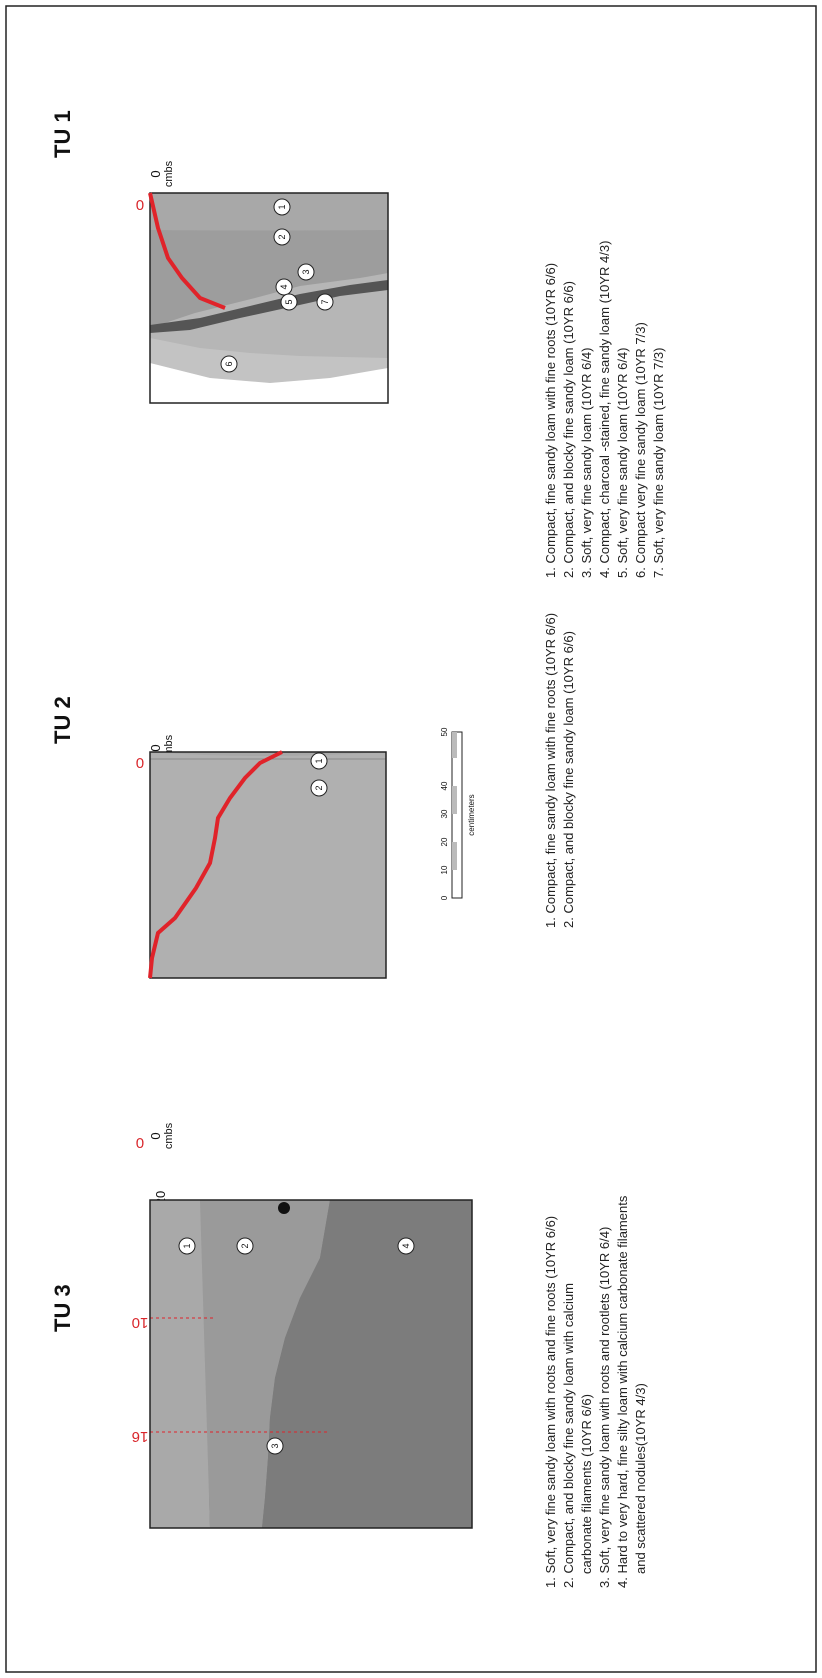 The height and width of the screenshot is (1678, 822). I want to click on tu3-title: TU 3, so click(62, 1308).